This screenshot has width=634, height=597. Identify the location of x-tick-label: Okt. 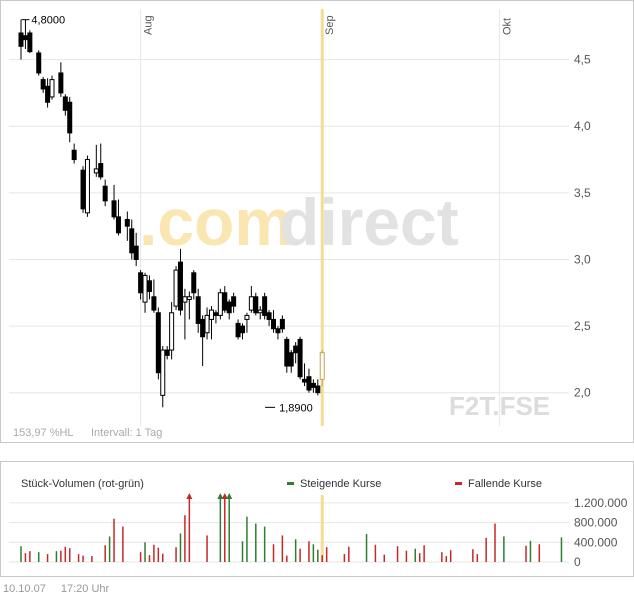
(507, 26).